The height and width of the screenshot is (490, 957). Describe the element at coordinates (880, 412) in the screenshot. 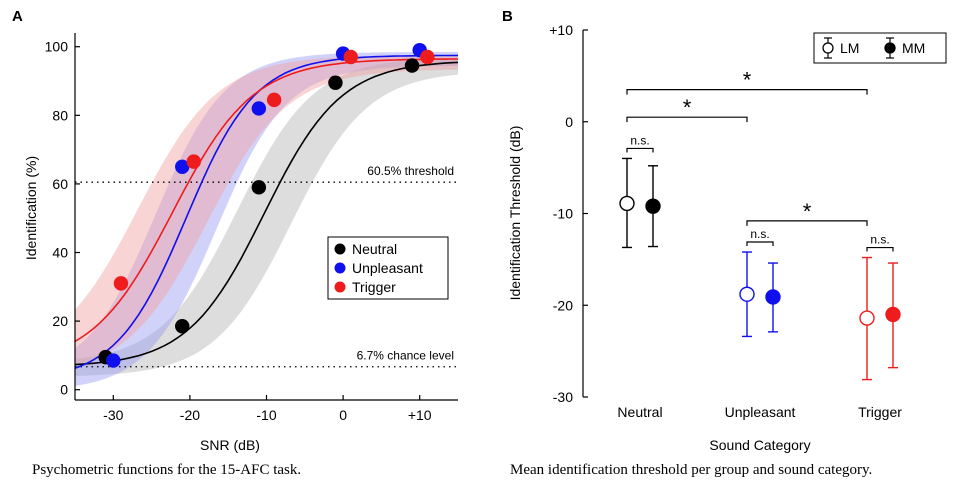

I see `category-label: Trigger` at that location.